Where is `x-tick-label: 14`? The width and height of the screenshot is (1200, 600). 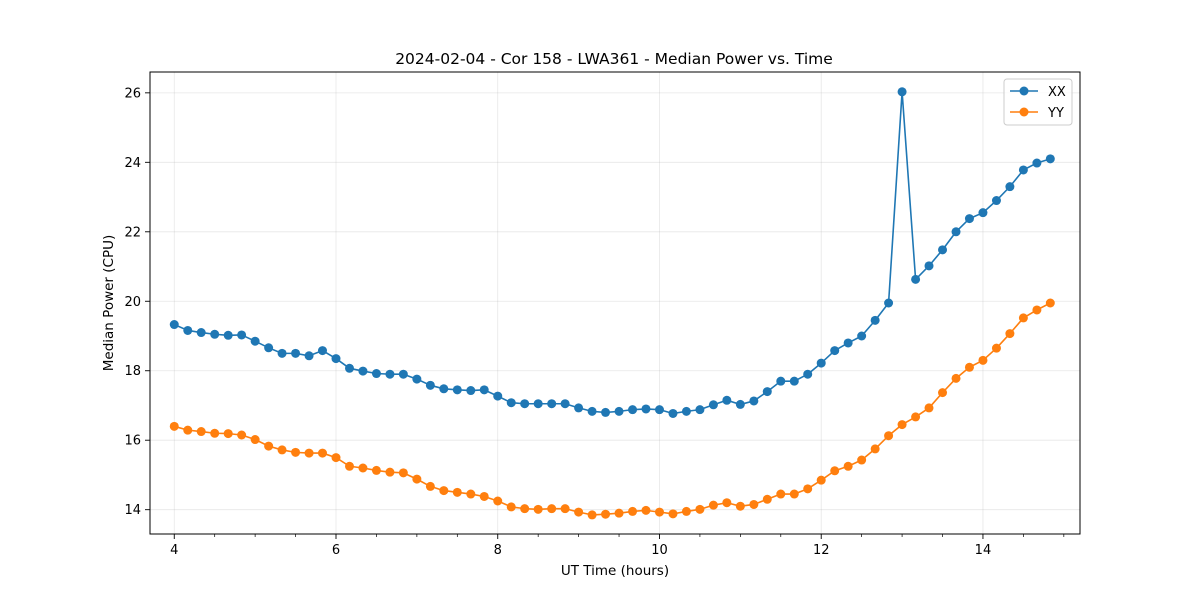
x-tick-label: 14 is located at coordinates (983, 550).